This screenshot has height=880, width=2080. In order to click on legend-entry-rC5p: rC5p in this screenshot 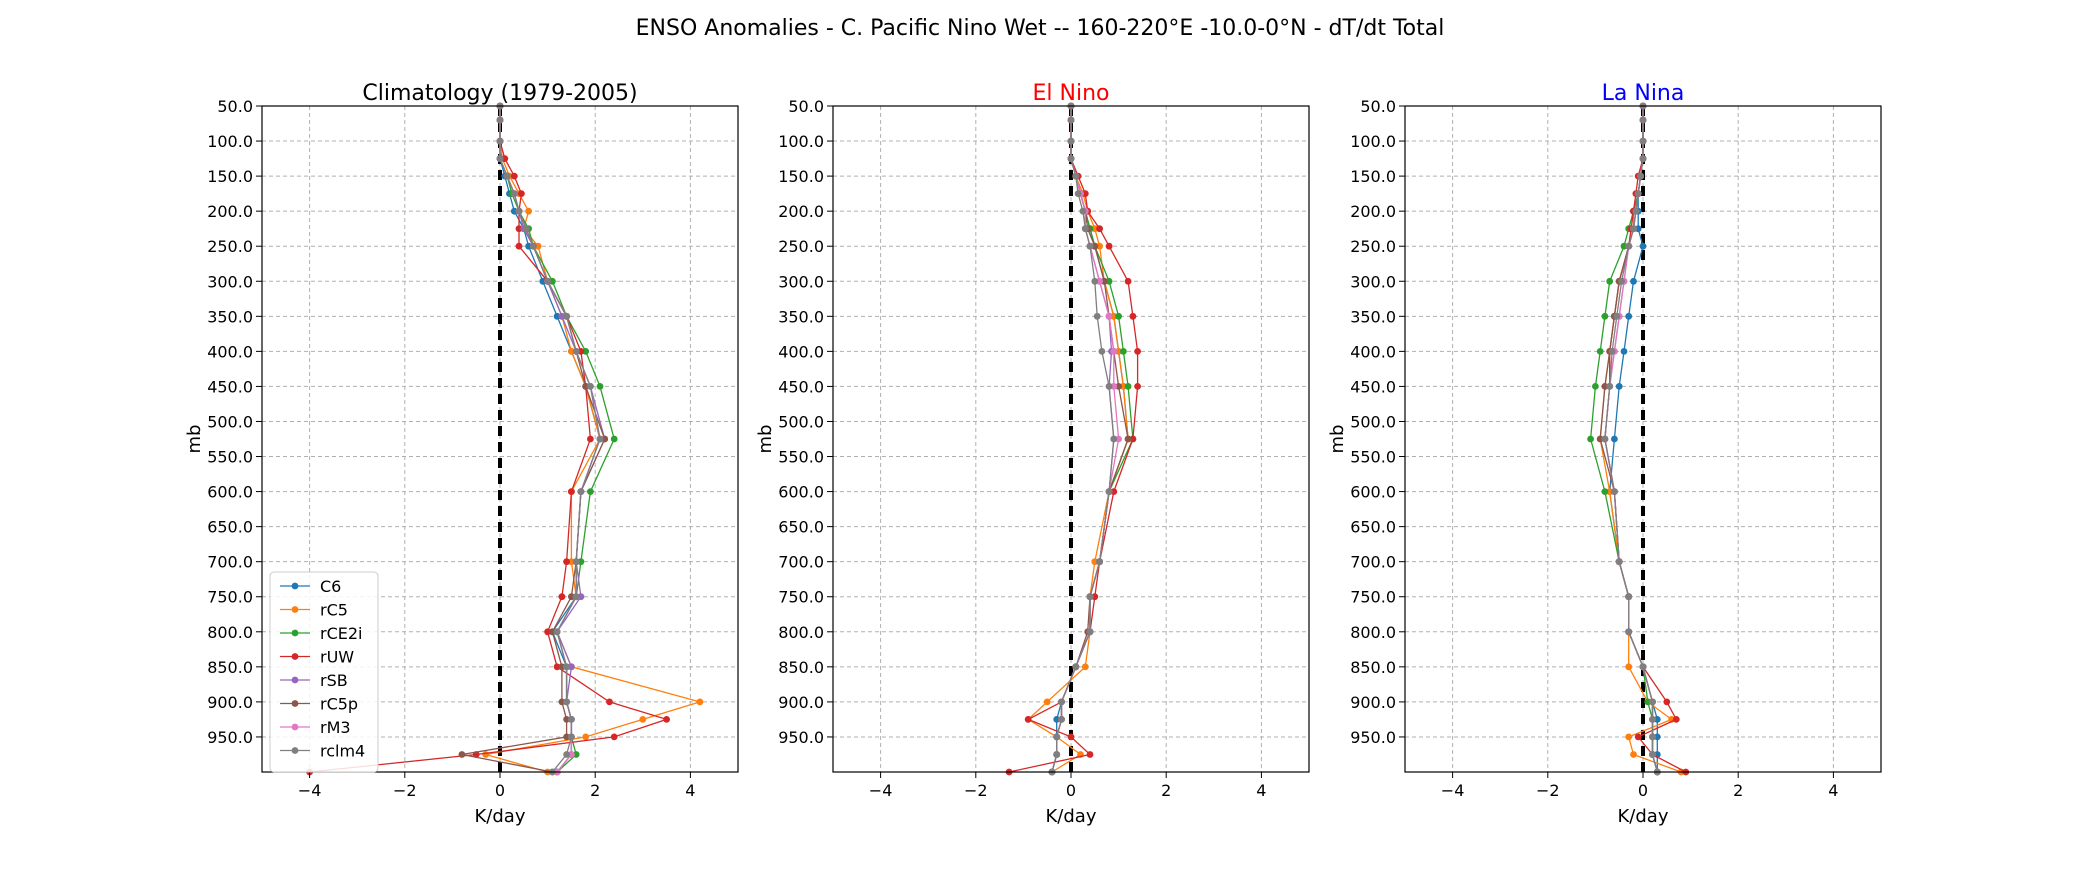, I will do `click(319, 704)`.